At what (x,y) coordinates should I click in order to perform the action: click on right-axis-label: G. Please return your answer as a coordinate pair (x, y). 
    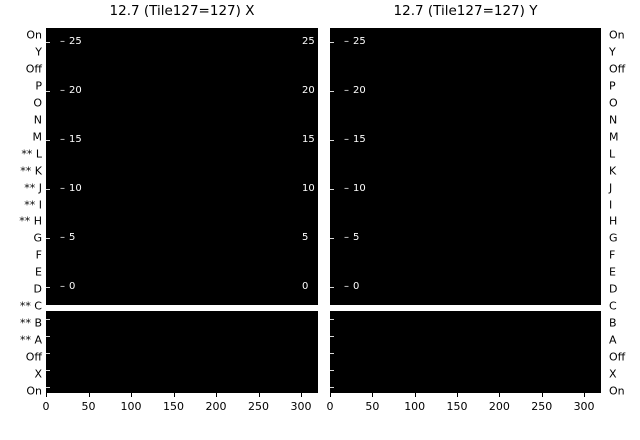
    Looking at the image, I should click on (613, 238).